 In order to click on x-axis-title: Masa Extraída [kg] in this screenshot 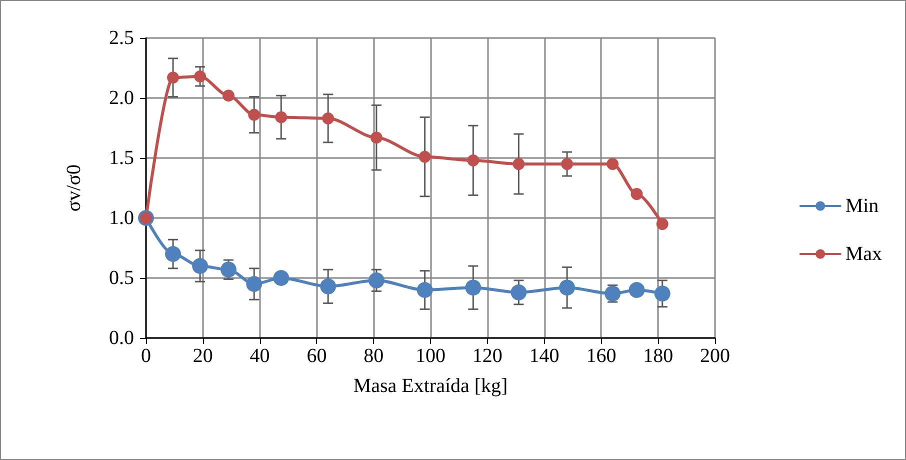, I will do `click(430, 386)`.